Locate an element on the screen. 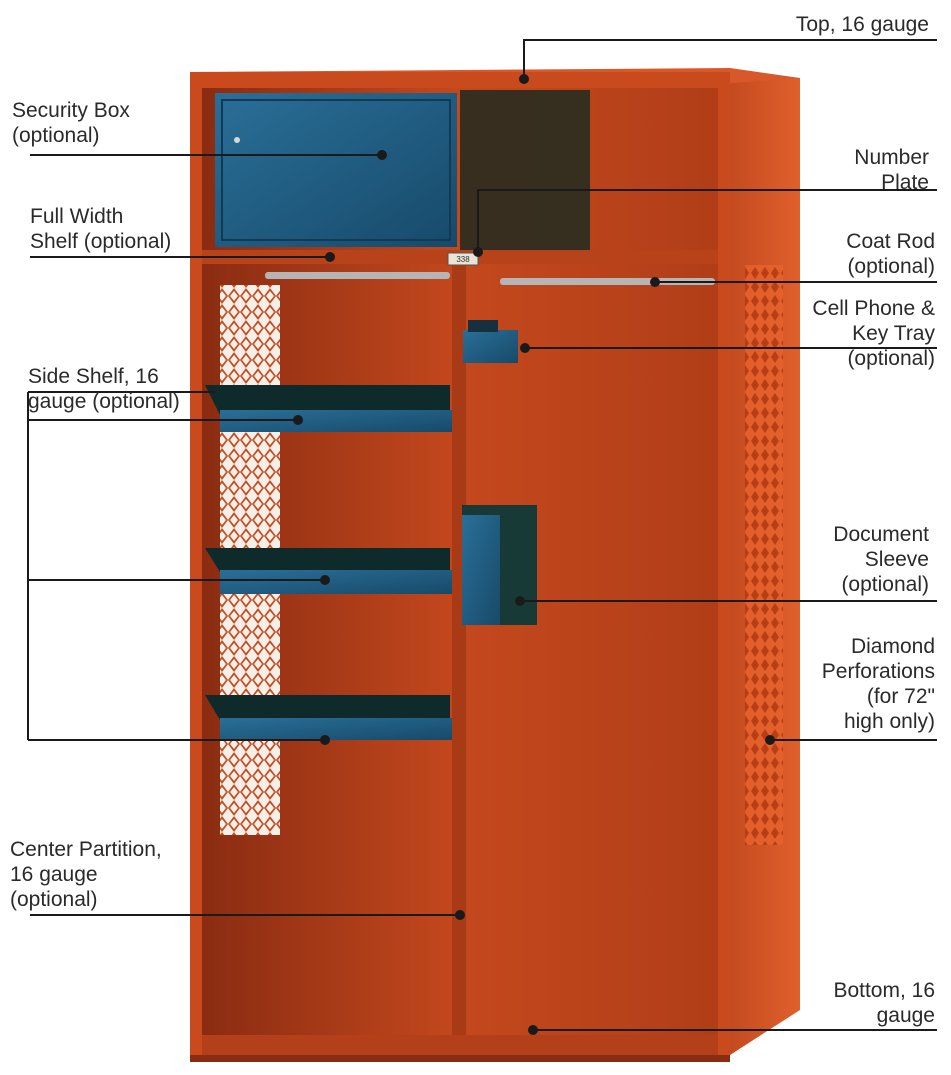 The width and height of the screenshot is (951, 1075). cabinet-bottom is located at coordinates (460, 1046).